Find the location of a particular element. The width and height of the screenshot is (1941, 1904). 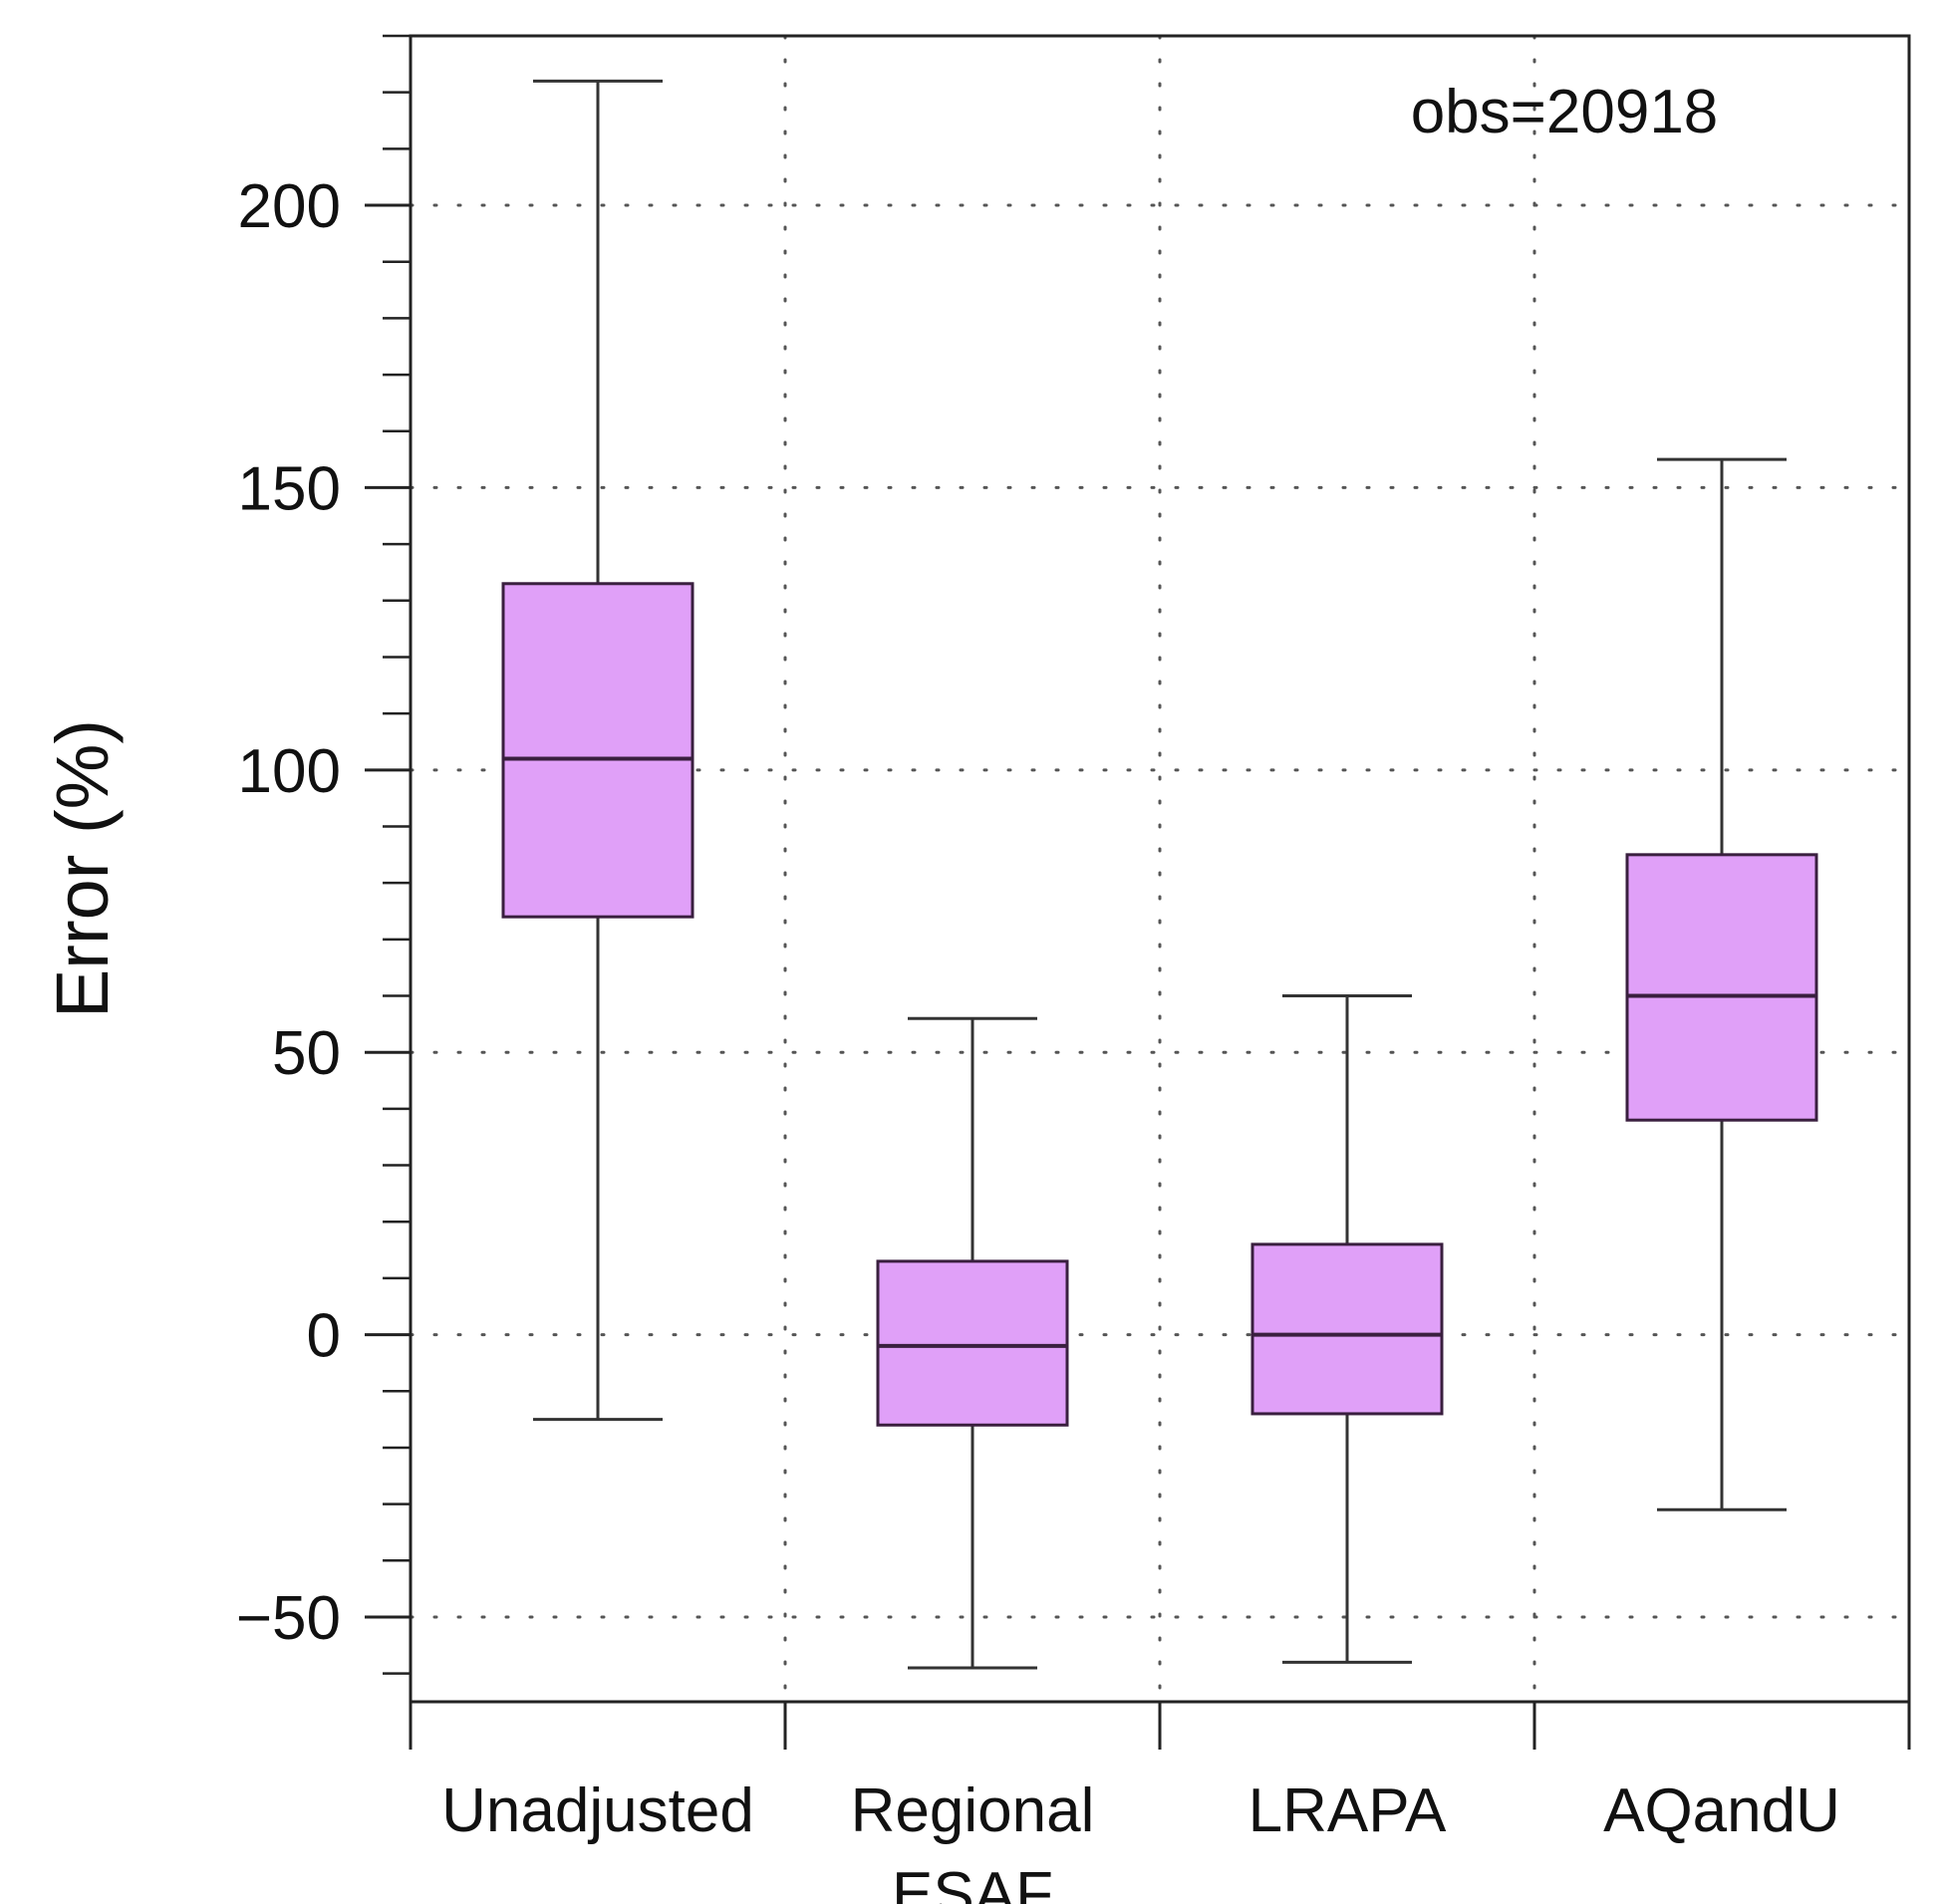

y-tick-label: 200 is located at coordinates (289, 206).